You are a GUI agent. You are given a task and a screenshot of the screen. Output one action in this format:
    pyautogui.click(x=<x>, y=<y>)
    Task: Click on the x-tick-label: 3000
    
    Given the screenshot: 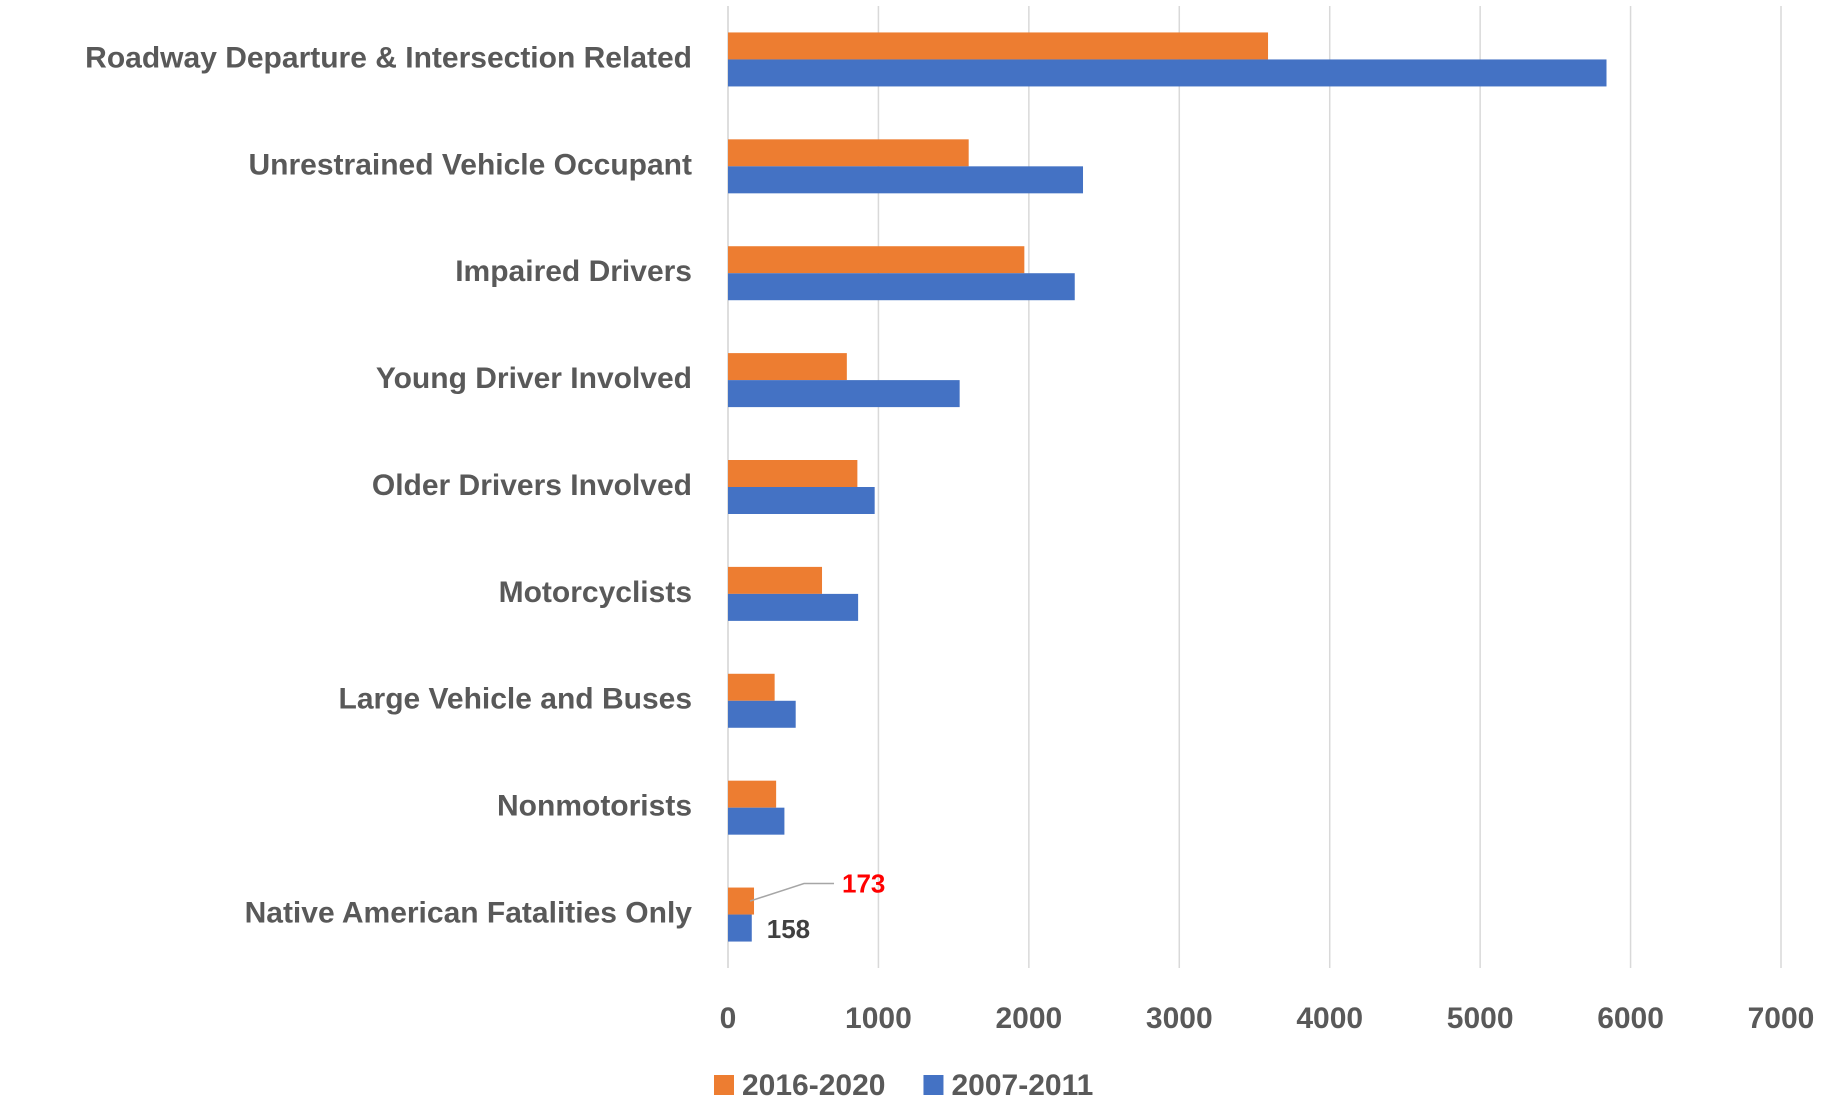 What is the action you would take?
    pyautogui.click(x=1179, y=1018)
    